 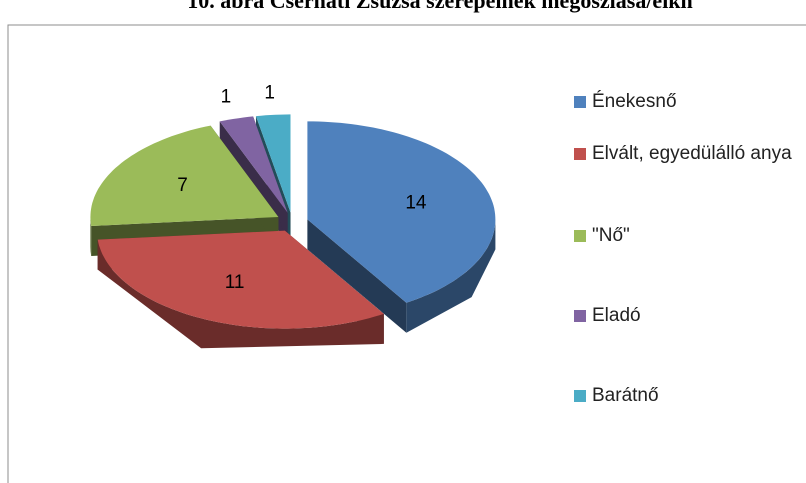 I want to click on legend-item: Elvált, egyedülálló anya, so click(x=686, y=154).